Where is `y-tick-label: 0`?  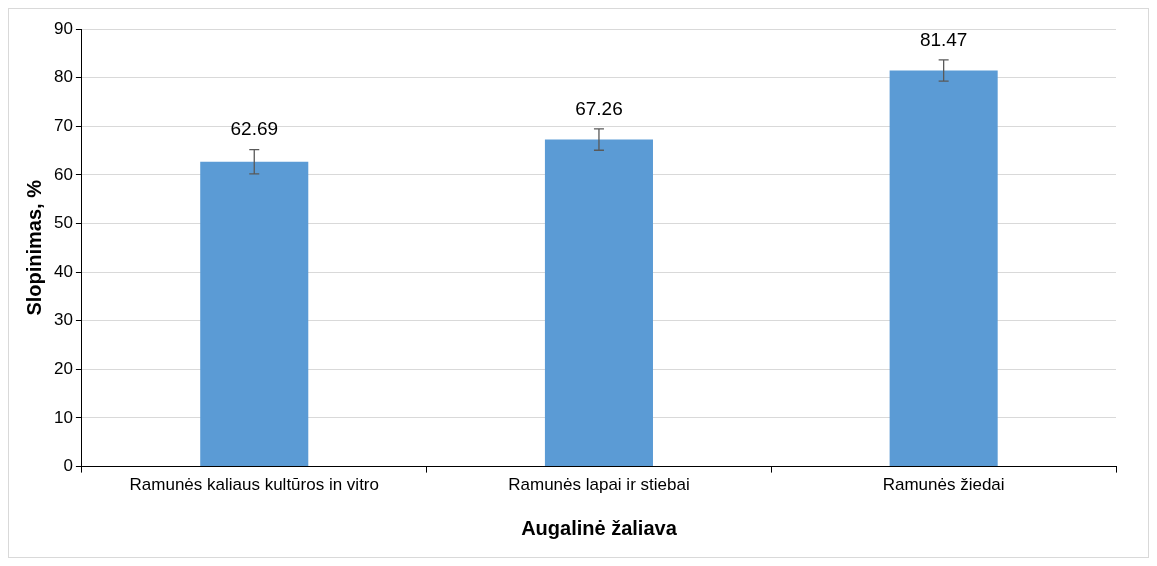
y-tick-label: 0 is located at coordinates (68, 466).